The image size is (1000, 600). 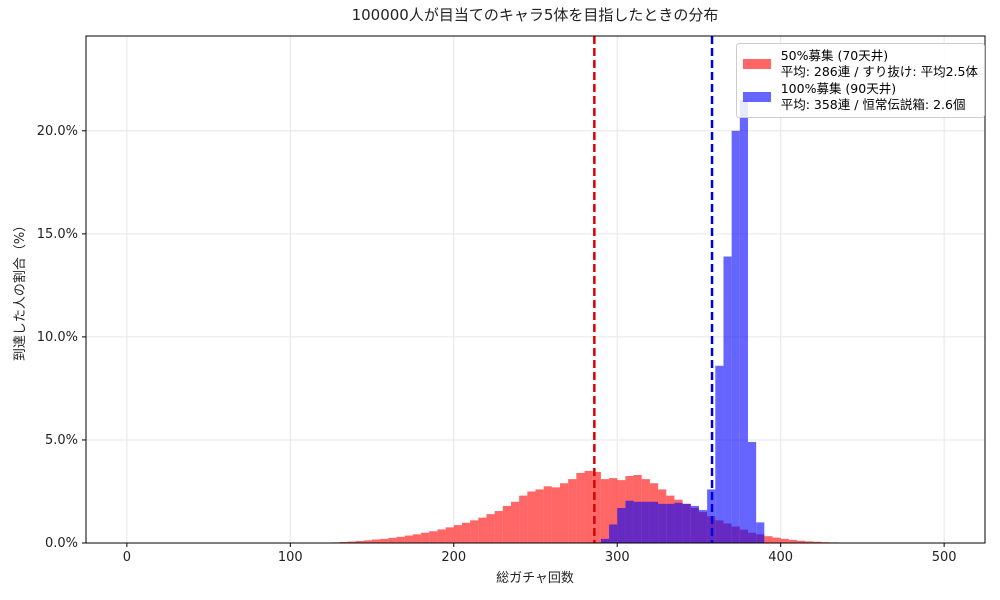 What do you see at coordinates (61, 440) in the screenshot?
I see `y-tick-label: 5.0%` at bounding box center [61, 440].